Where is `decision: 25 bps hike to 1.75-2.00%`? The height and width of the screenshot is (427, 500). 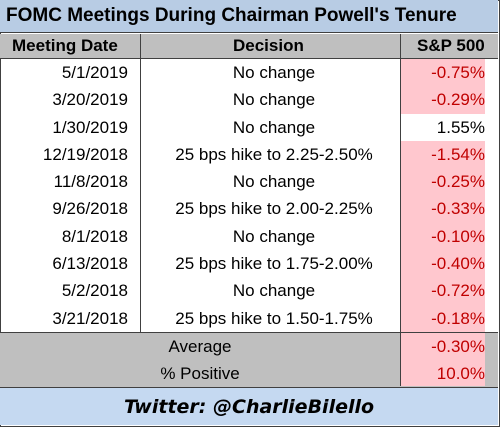 decision: 25 bps hike to 1.75-2.00% is located at coordinates (274, 264).